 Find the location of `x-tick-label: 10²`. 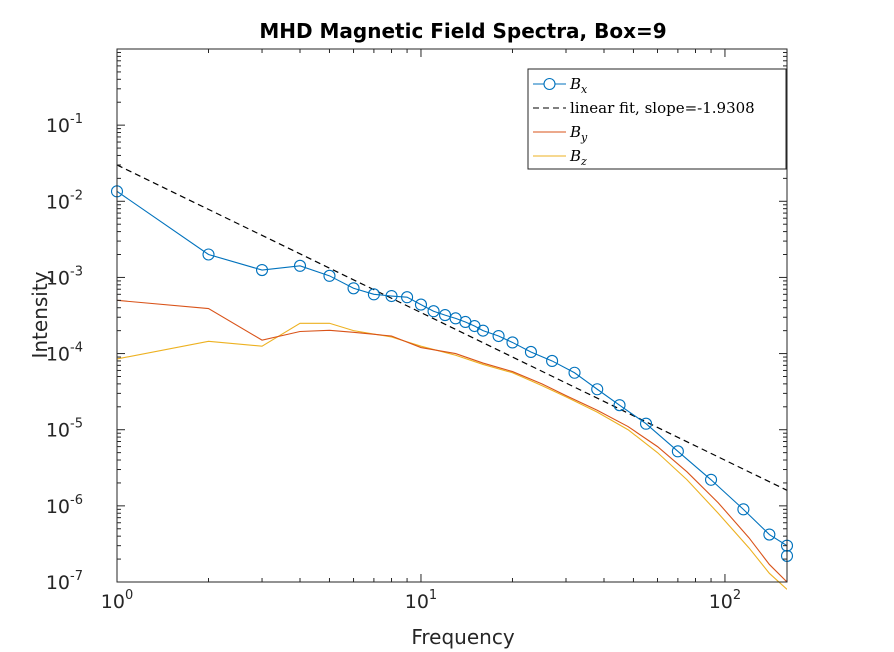

x-tick-label: 10² is located at coordinates (725, 600).